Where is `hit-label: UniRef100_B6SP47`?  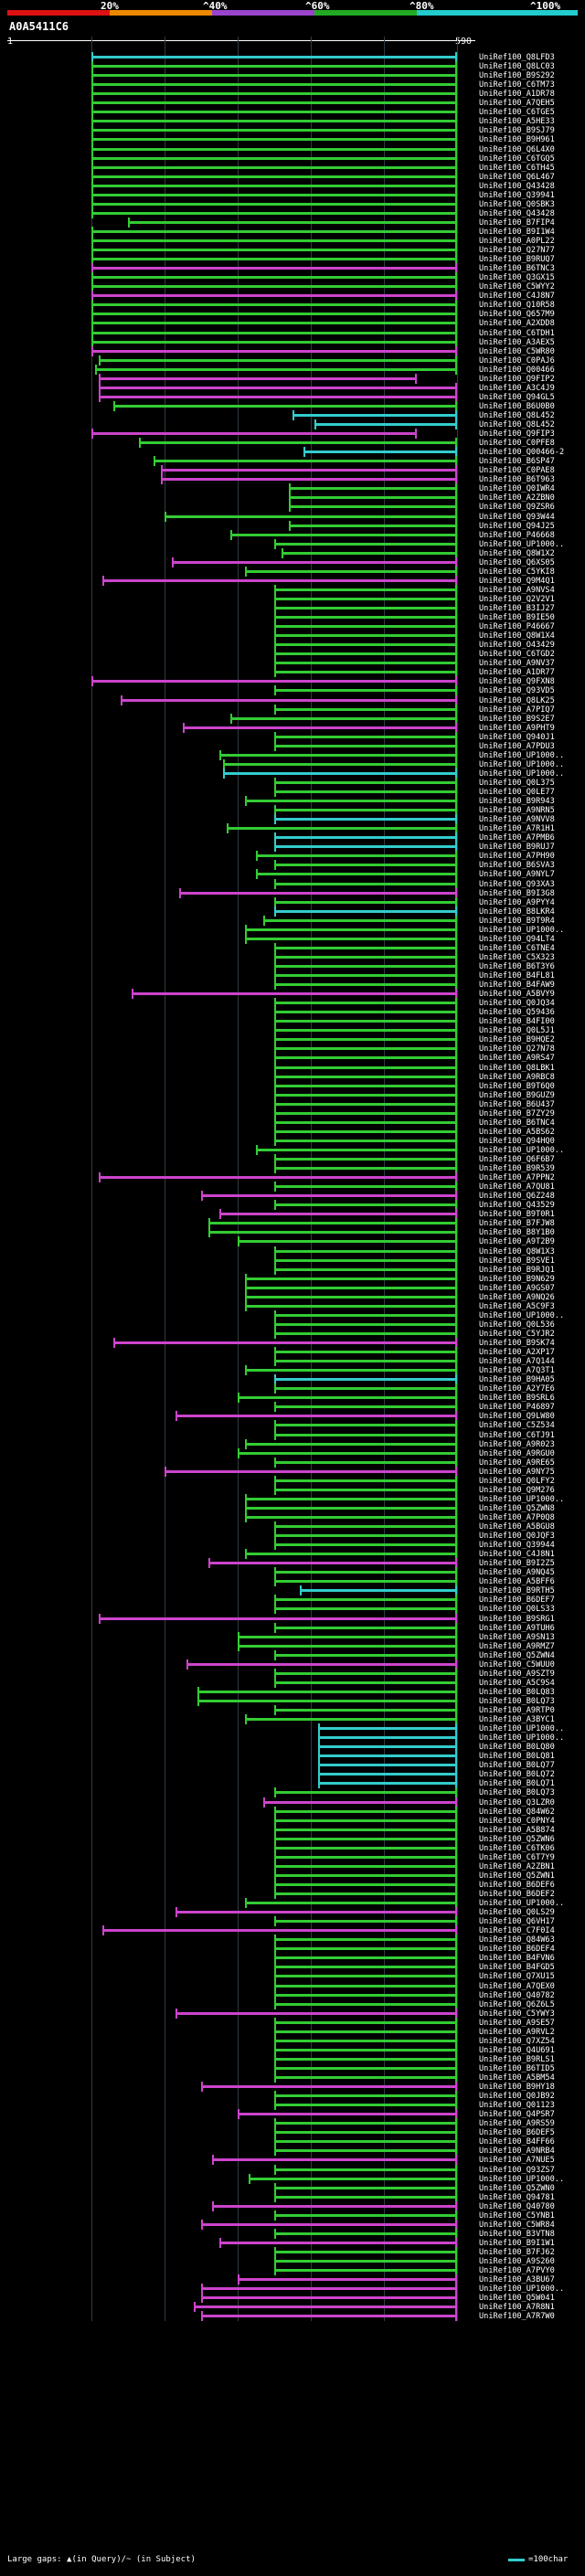 hit-label: UniRef100_B6SP47 is located at coordinates (517, 462).